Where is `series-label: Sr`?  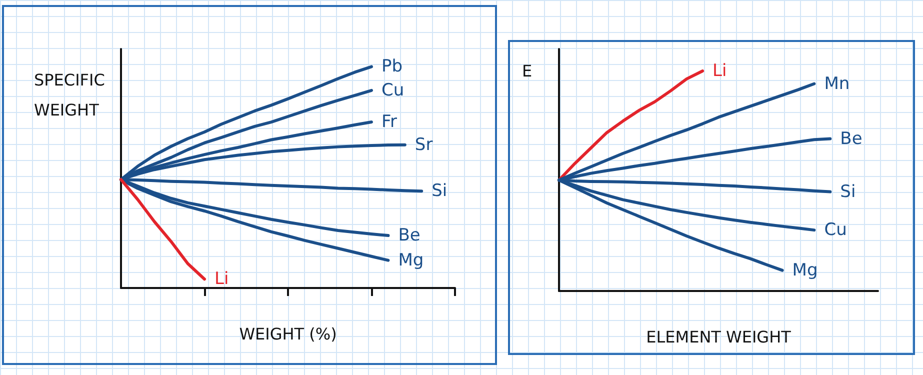 series-label: Sr is located at coordinates (423, 144).